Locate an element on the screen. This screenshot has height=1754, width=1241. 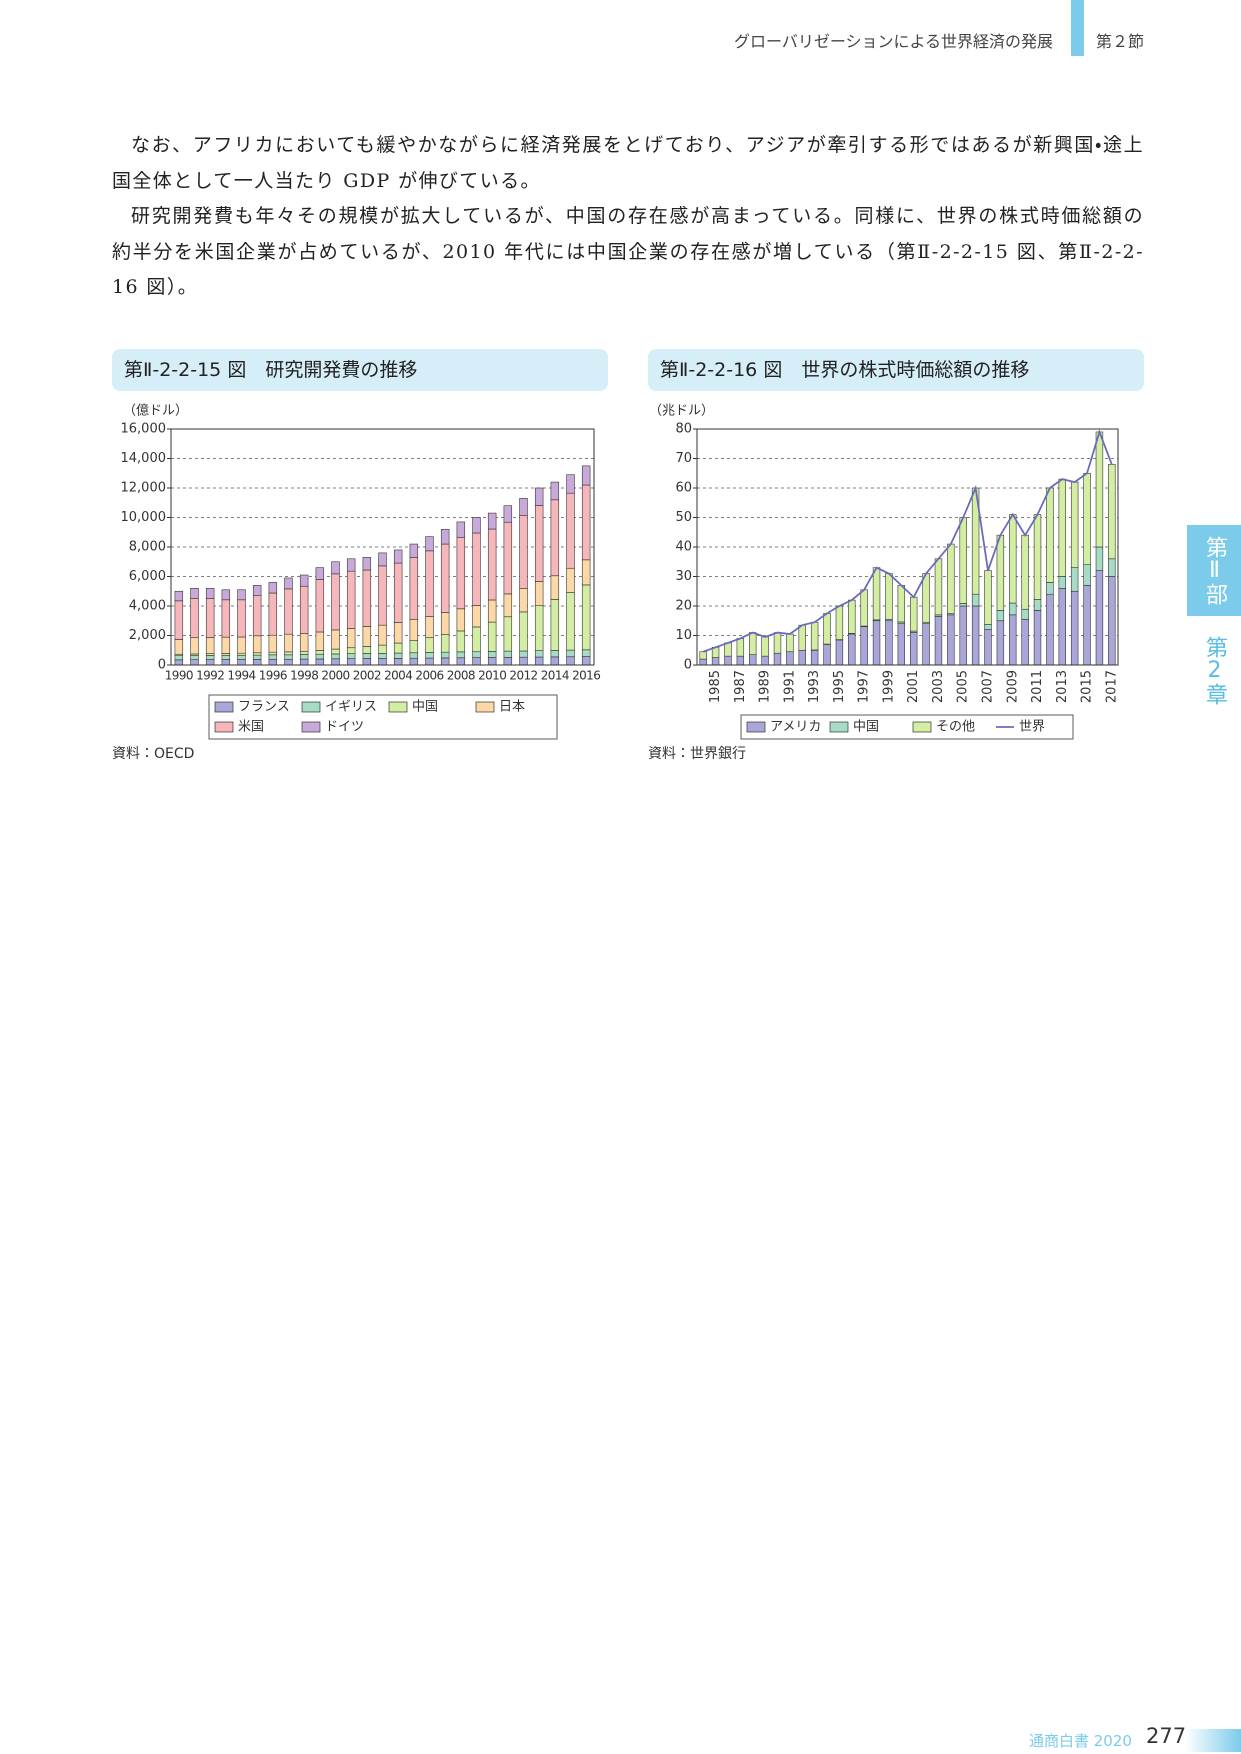
x-tick-label: 2007 is located at coordinates (987, 686).